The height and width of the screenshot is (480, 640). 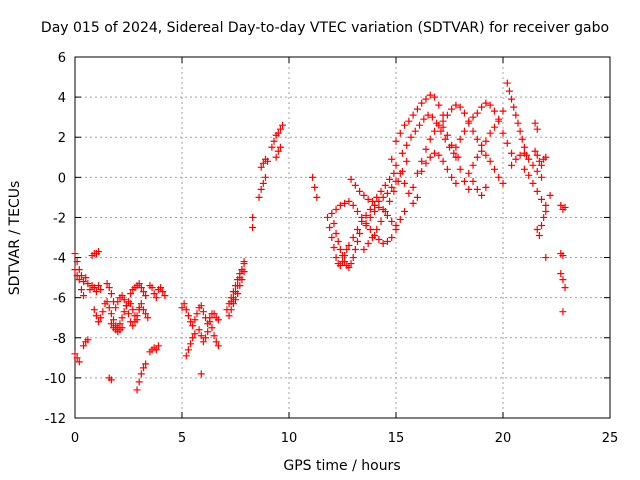 I want to click on series-s37, so click(x=385, y=216).